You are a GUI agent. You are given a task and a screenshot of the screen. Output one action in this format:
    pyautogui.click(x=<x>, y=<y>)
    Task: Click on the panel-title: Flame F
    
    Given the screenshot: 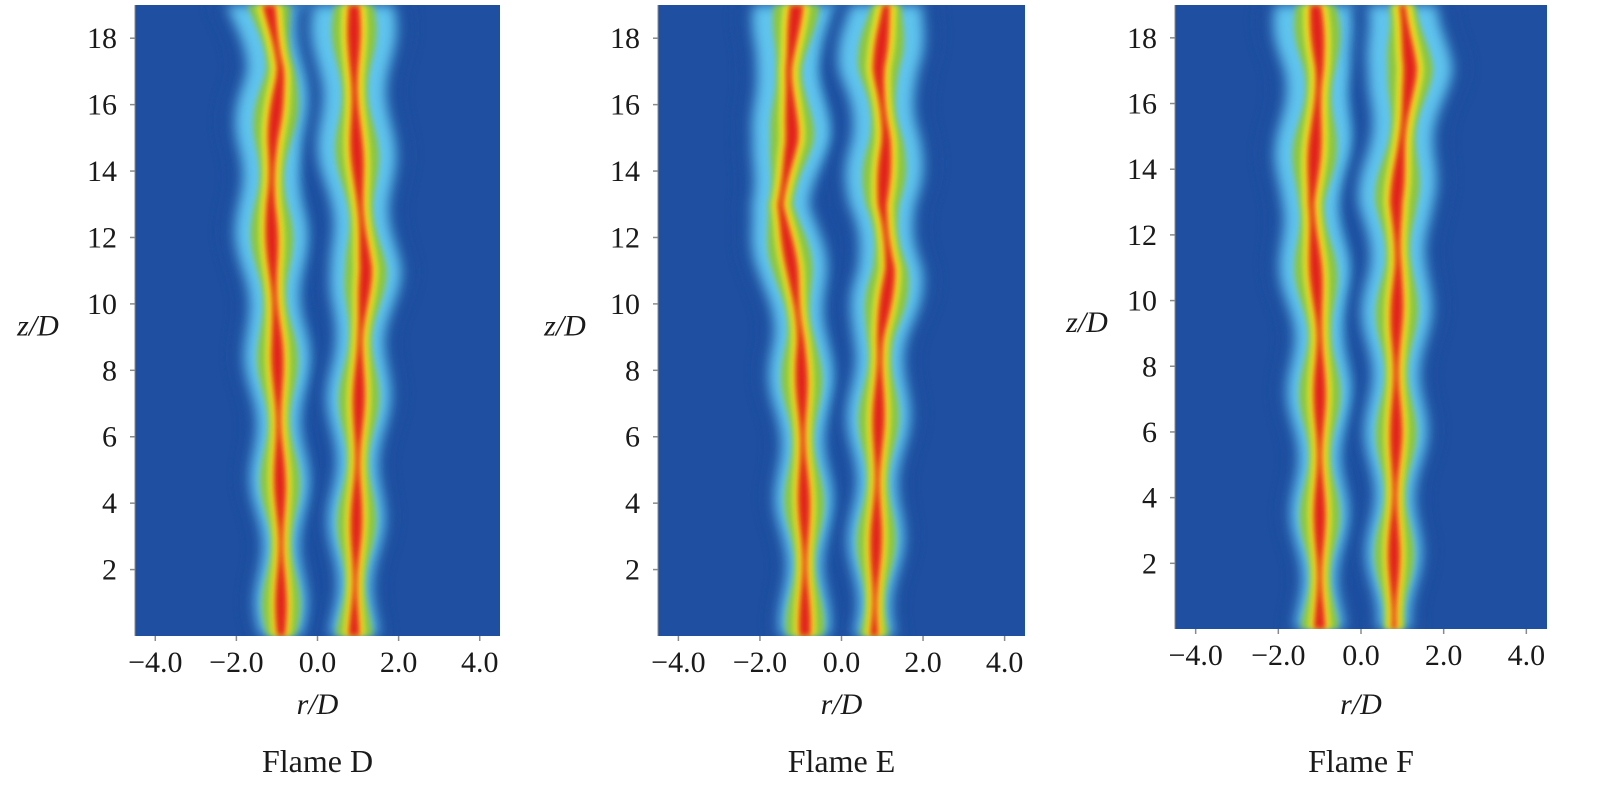 What is the action you would take?
    pyautogui.click(x=1361, y=761)
    